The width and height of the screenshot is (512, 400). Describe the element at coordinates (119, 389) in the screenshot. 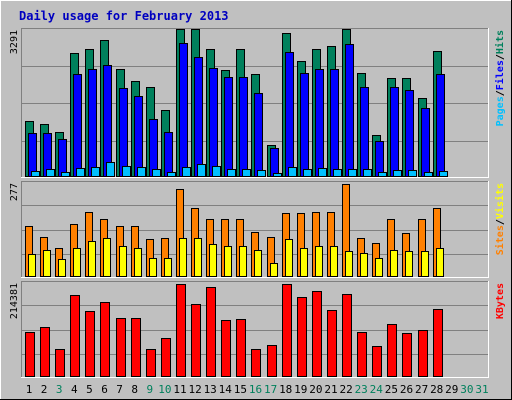

I see `x-tick-label: 7` at that location.